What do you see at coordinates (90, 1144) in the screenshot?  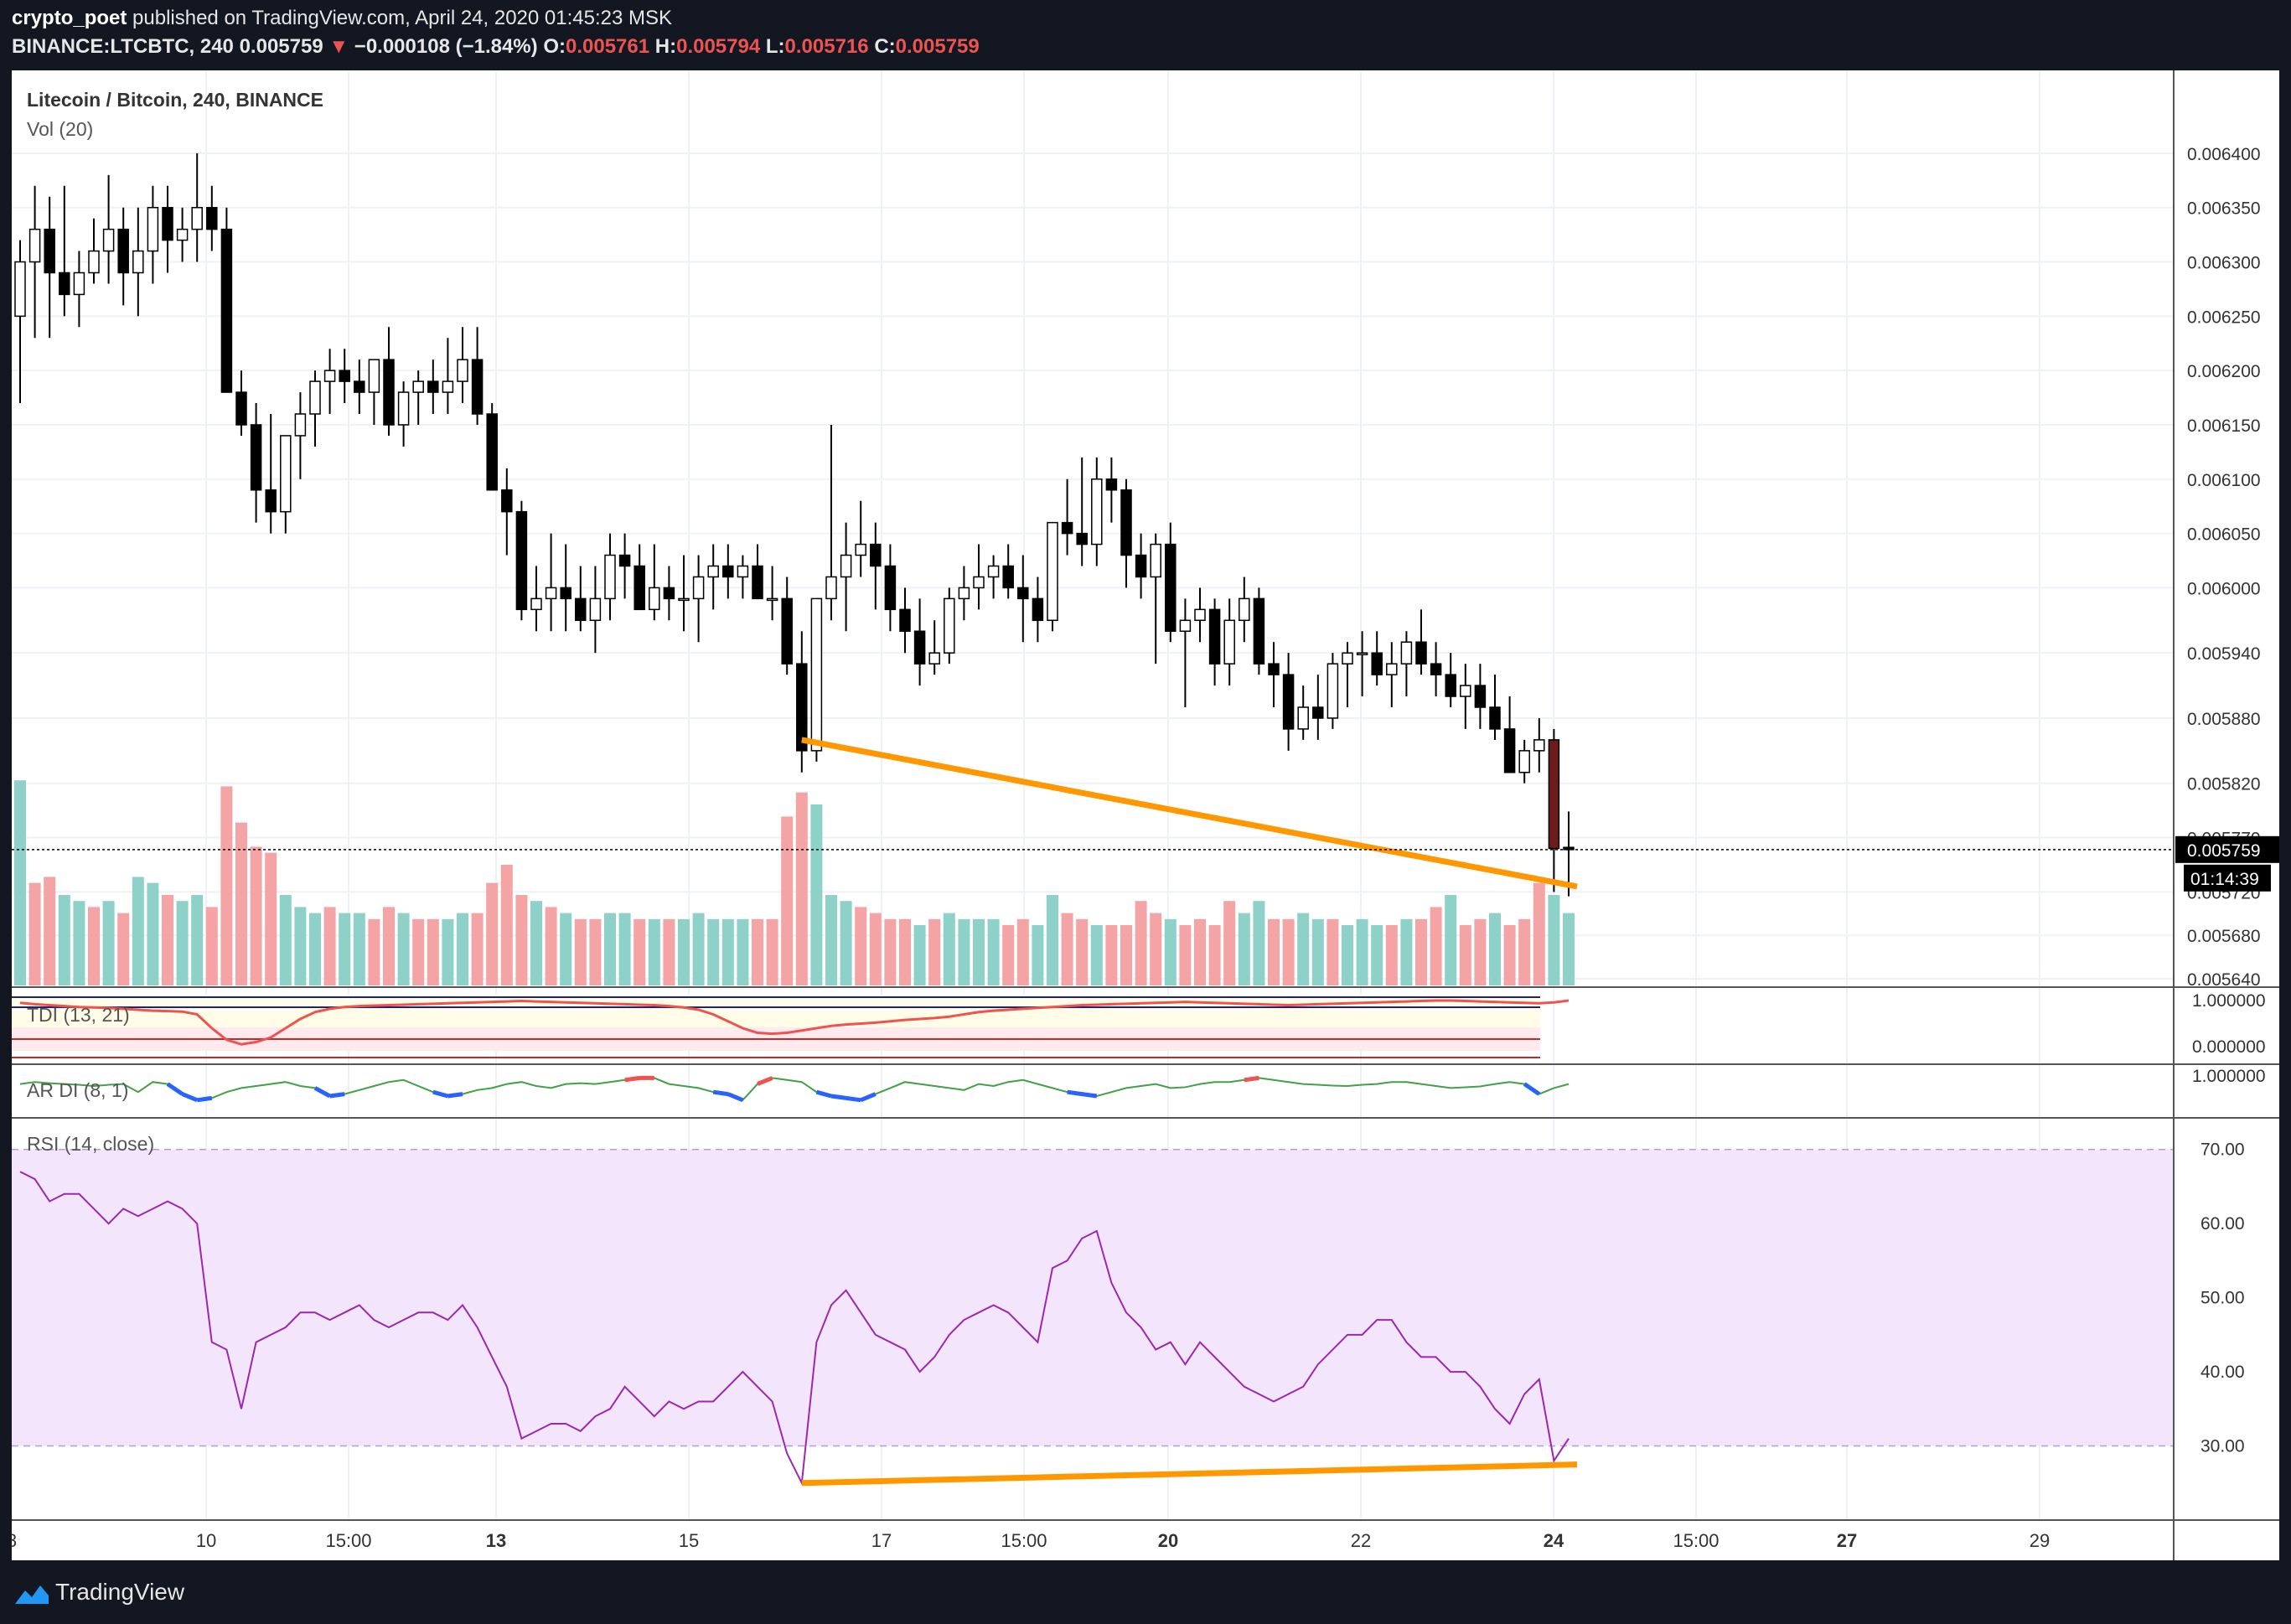 I see `rsi-legend: RSI (14, close)` at bounding box center [90, 1144].